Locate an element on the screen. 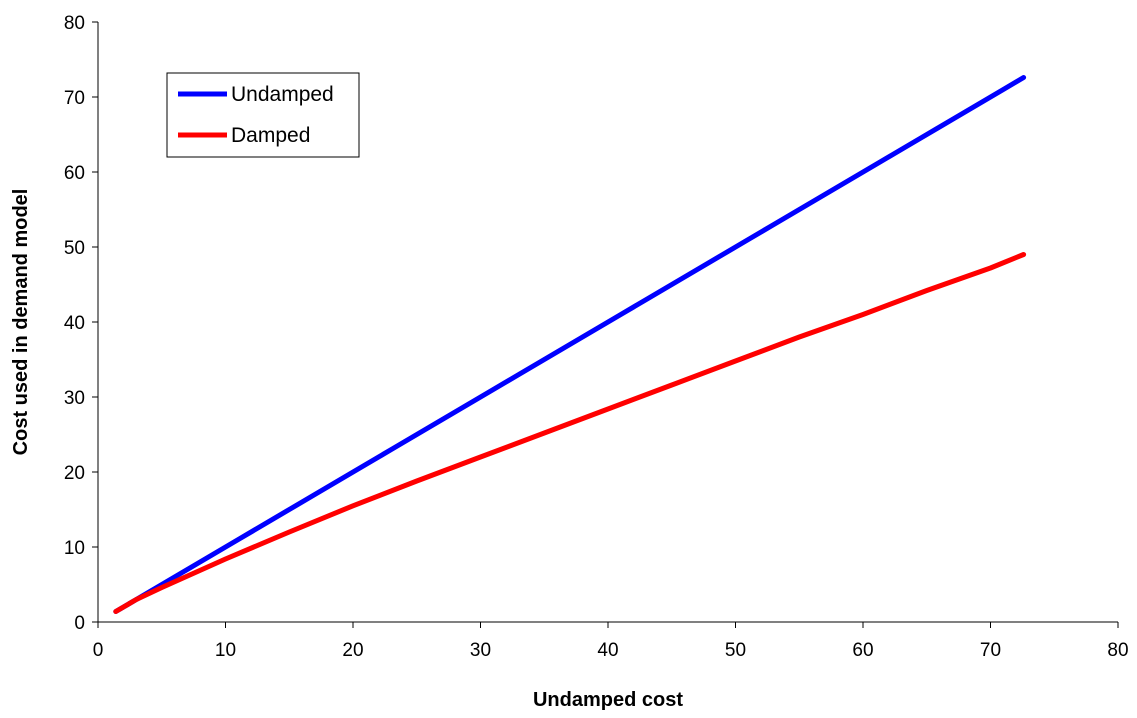 The height and width of the screenshot is (718, 1137). y-tick-label: 20 is located at coordinates (74, 473).